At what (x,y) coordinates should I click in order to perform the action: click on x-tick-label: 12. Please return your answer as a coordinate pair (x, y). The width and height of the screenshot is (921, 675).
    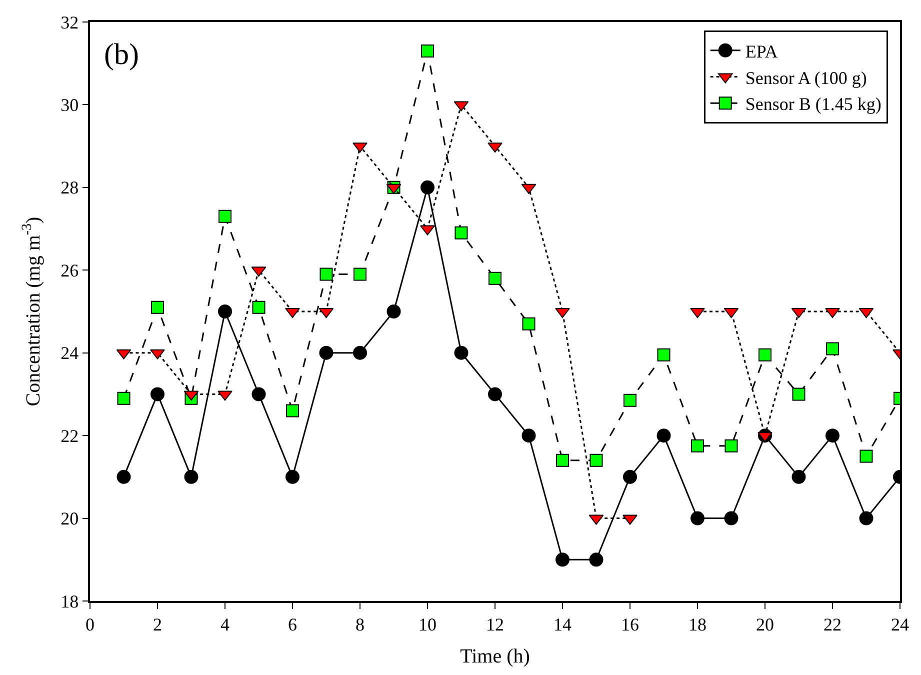
    Looking at the image, I should click on (495, 624).